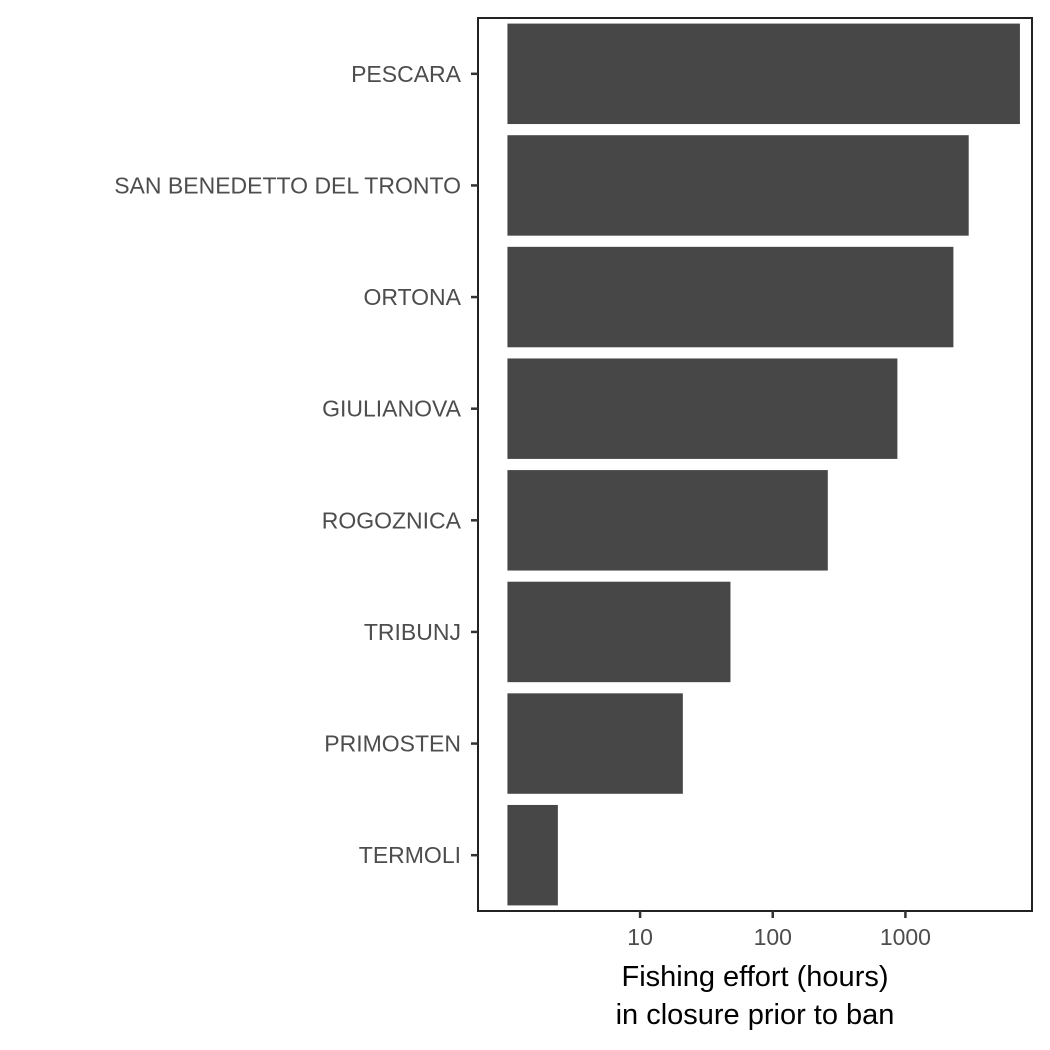 Image resolution: width=1050 pixels, height=1050 pixels. I want to click on x-tick-label: 100, so click(773, 937).